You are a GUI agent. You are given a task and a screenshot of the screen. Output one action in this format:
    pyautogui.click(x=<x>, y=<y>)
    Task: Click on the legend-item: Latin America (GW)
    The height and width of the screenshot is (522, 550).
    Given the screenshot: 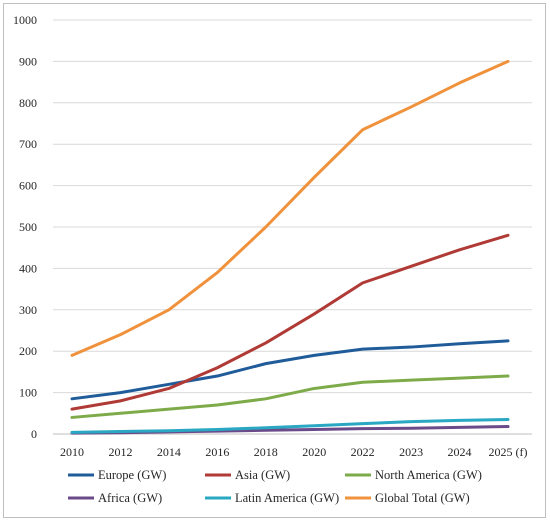 What is the action you would take?
    pyautogui.click(x=272, y=498)
    